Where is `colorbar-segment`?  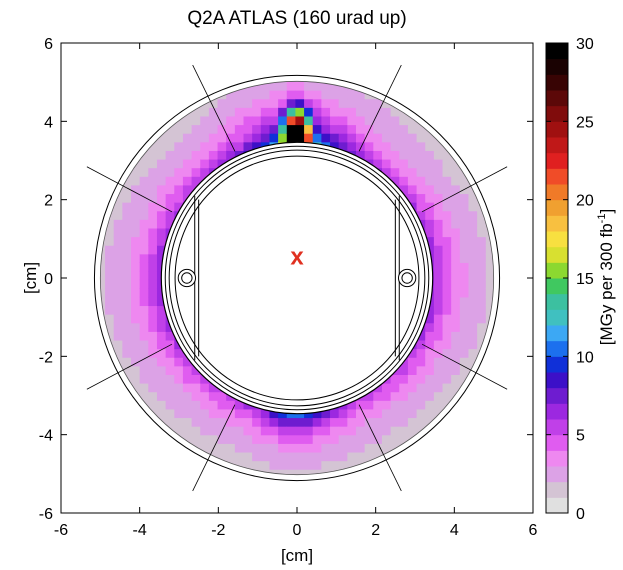
colorbar-segment is located at coordinates (557, 474).